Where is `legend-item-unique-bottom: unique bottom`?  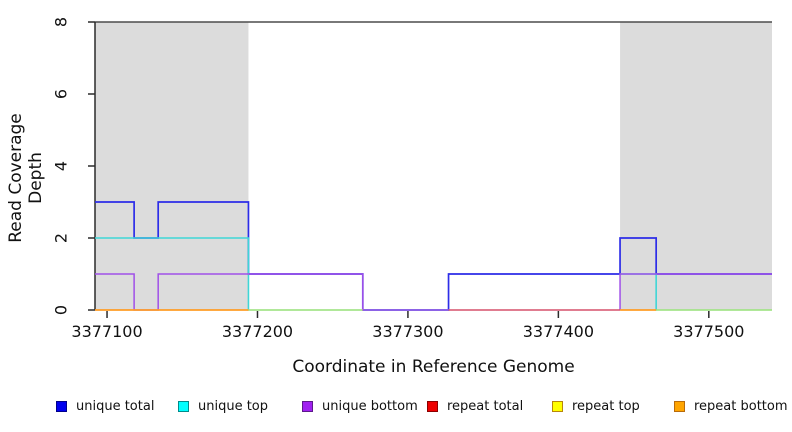 legend-item-unique-bottom: unique bottom is located at coordinates (360, 406).